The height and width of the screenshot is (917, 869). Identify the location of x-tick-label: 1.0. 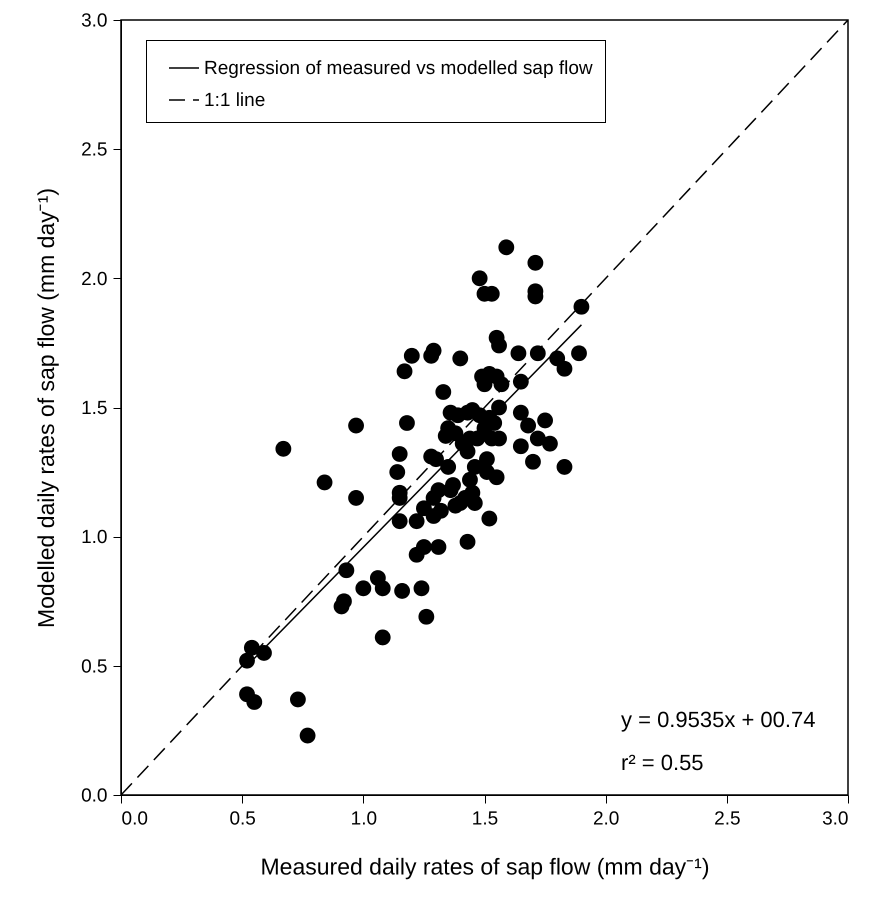
(364, 819).